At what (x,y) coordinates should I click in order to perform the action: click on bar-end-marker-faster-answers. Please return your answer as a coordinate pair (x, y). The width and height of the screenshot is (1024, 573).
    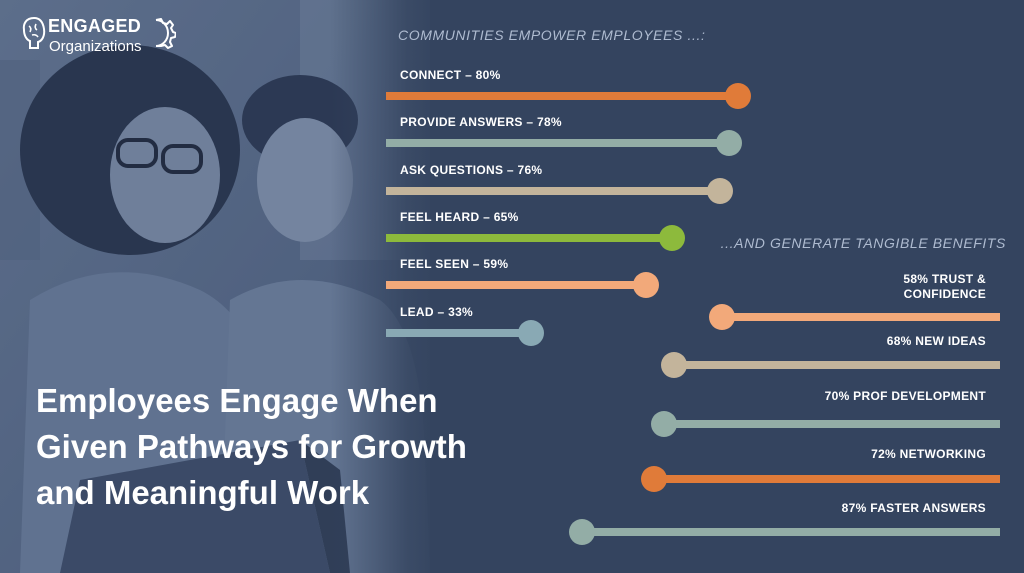
    Looking at the image, I should click on (582, 532).